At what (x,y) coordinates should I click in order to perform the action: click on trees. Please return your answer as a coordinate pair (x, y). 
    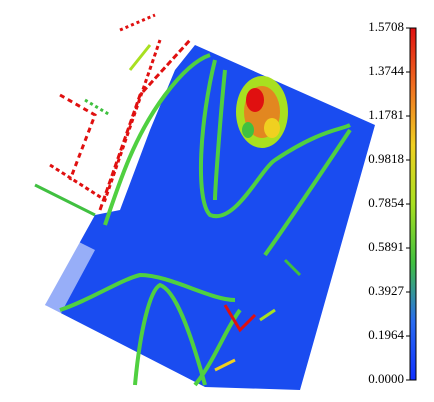
    Looking at the image, I should click on (262, 112).